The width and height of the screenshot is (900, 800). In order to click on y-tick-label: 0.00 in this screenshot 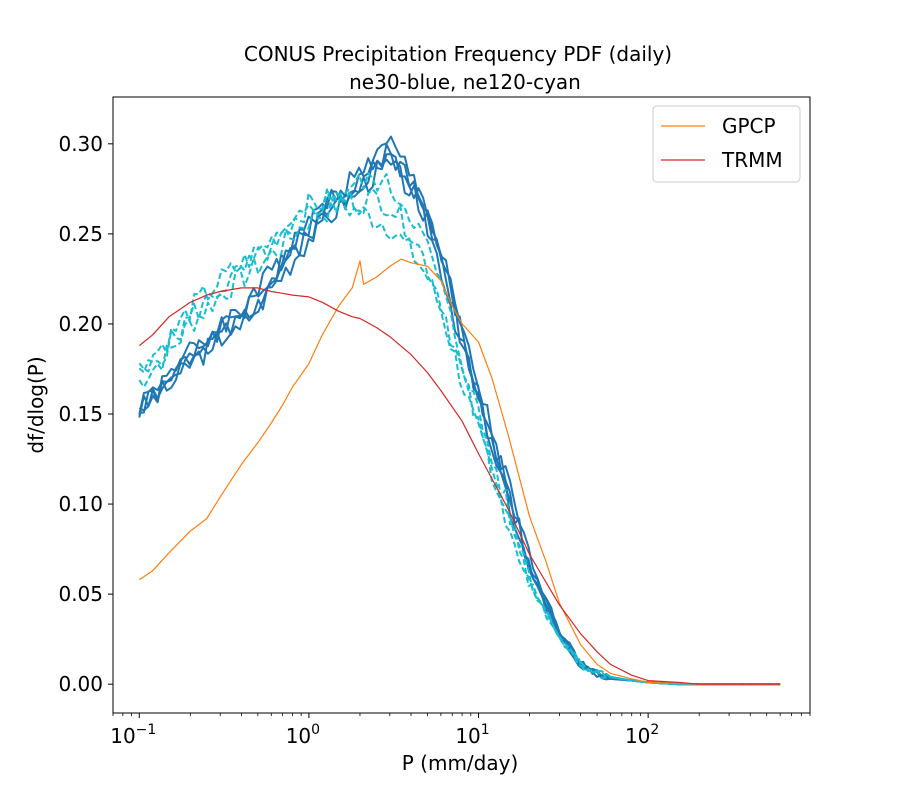, I will do `click(80, 684)`.